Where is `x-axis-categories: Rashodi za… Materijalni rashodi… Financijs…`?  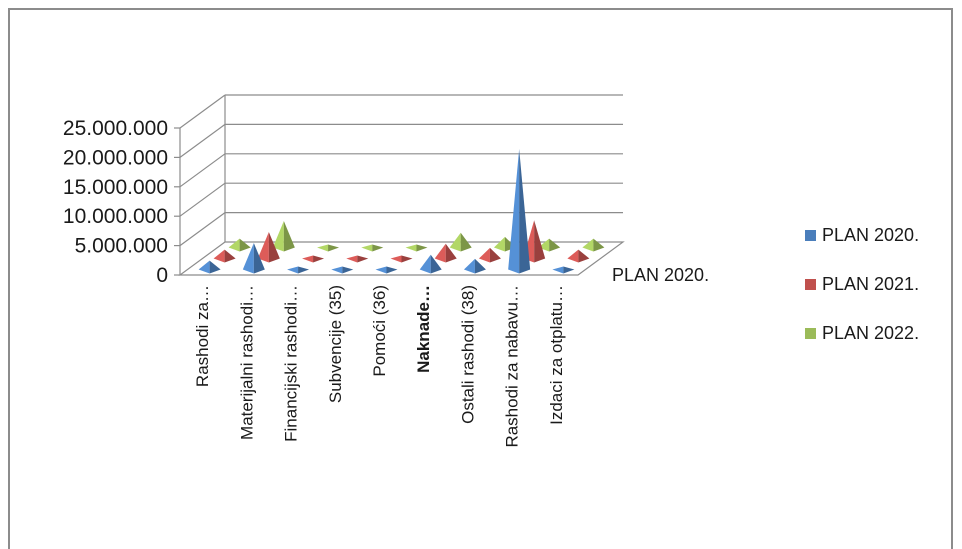
x-axis-categories: Rashodi za… Materijalni rashodi… Financijs… is located at coordinates (379, 366).